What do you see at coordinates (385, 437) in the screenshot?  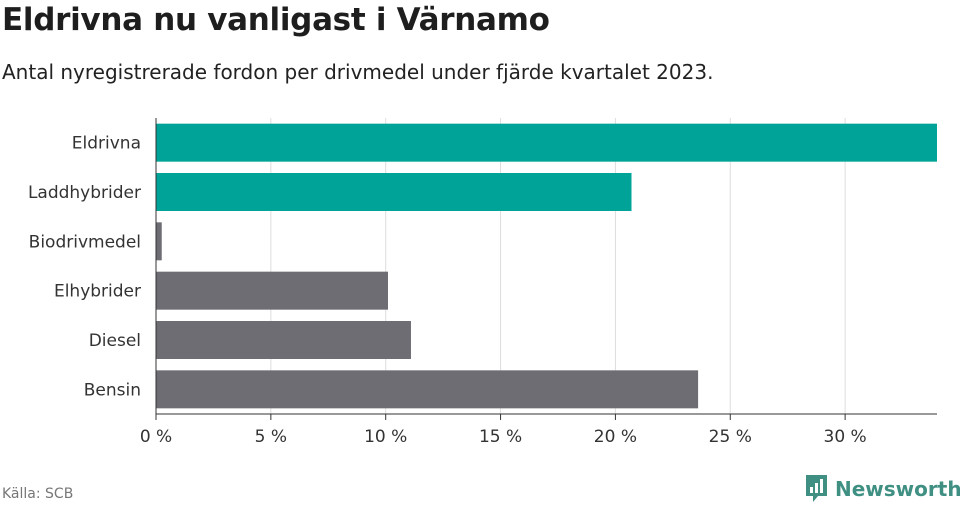 I see `x-tick-label: 10 %` at bounding box center [385, 437].